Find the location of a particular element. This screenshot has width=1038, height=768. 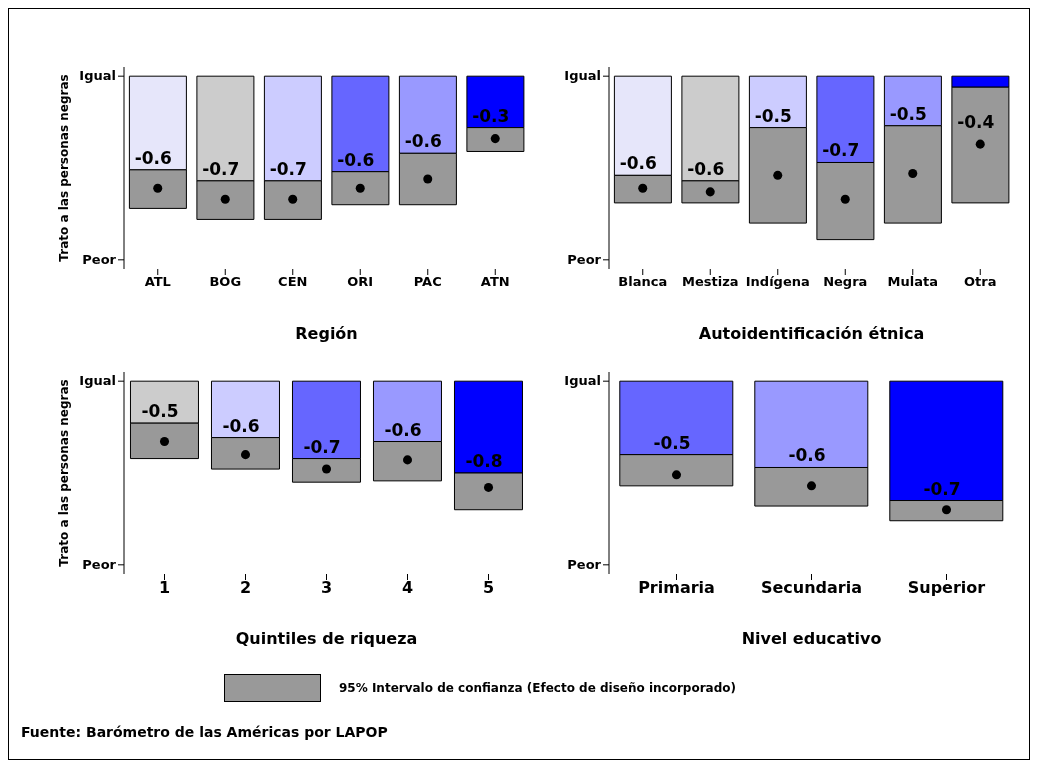

data-label: -0.8 is located at coordinates (484, 461).